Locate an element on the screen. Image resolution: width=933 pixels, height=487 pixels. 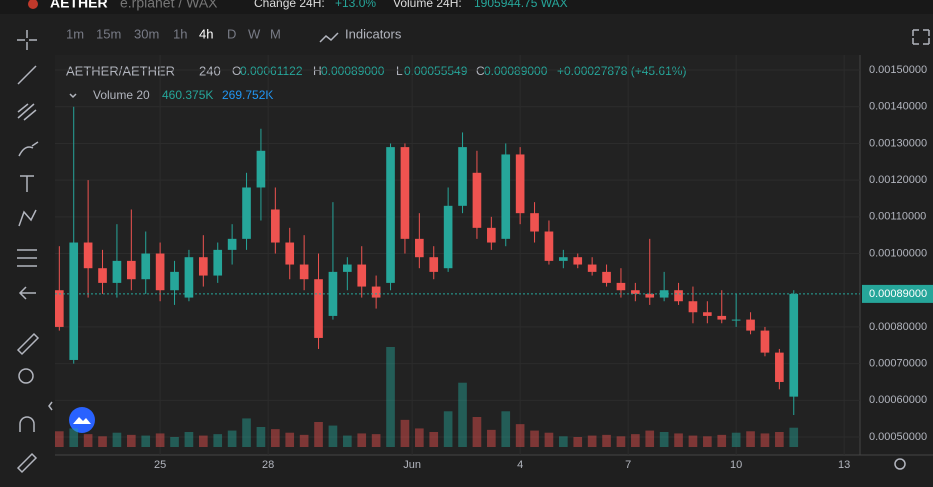
interval-button: 15m is located at coordinates (108, 33).